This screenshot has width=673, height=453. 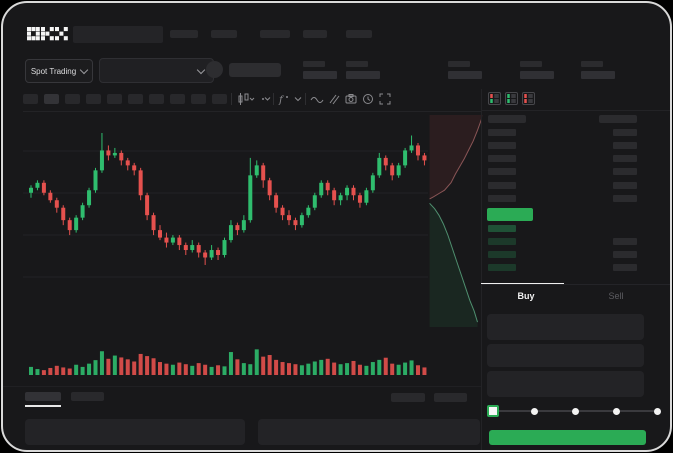 What do you see at coordinates (298, 99) in the screenshot?
I see `indicators-chevron-icon` at bounding box center [298, 99].